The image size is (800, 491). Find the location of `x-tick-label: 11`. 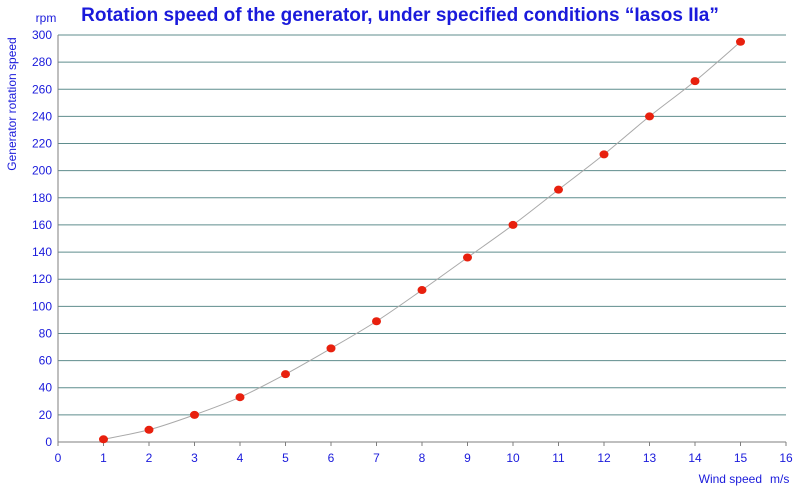

x-tick-label: 11 is located at coordinates (558, 458).